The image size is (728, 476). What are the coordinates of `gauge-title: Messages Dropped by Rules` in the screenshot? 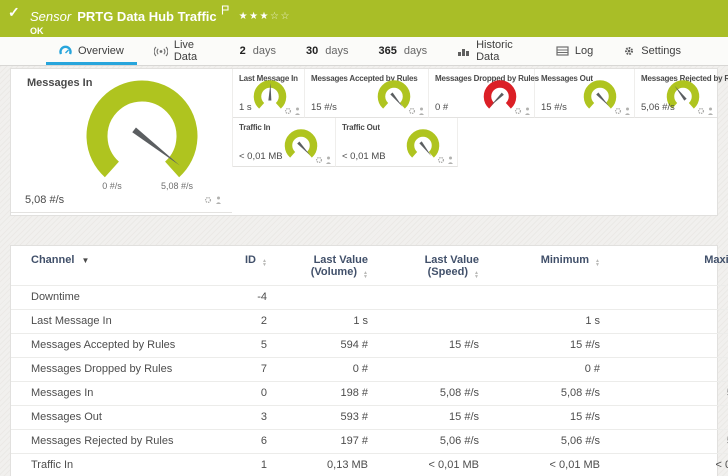 It's located at (487, 78).